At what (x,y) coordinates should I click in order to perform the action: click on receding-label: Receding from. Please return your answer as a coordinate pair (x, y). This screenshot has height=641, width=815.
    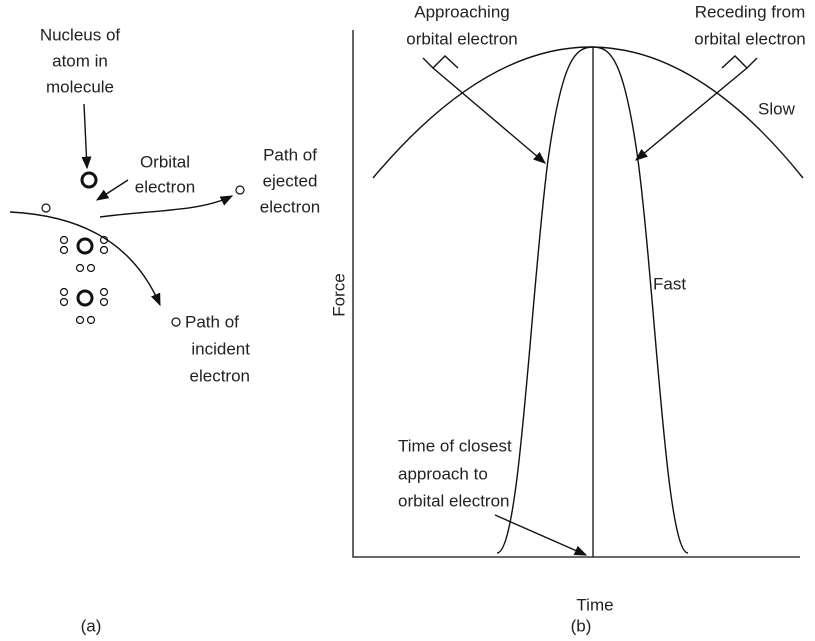
    Looking at the image, I should click on (750, 11).